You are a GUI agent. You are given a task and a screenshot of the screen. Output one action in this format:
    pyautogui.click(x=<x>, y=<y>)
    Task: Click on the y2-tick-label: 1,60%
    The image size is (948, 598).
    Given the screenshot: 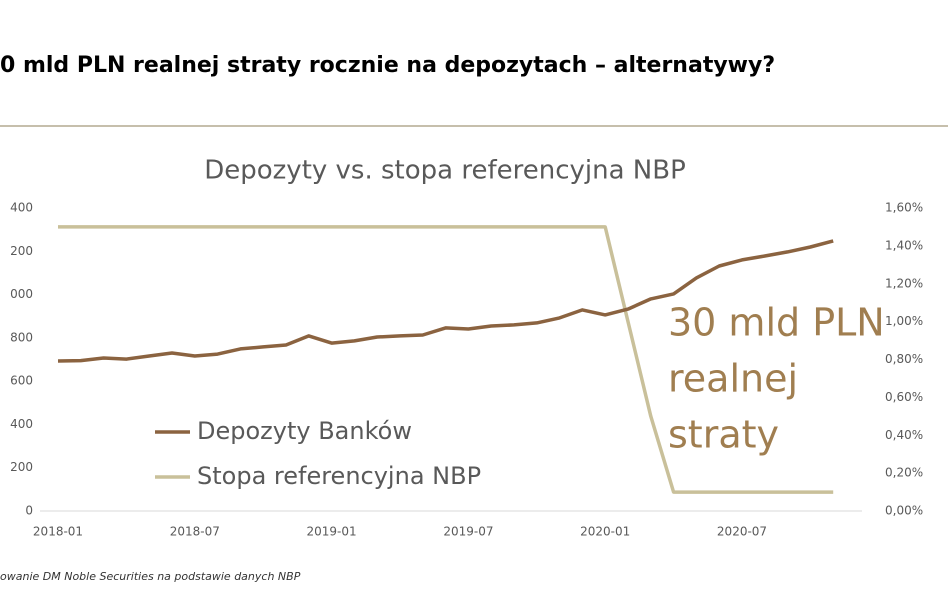 What is the action you would take?
    pyautogui.click(x=904, y=208)
    